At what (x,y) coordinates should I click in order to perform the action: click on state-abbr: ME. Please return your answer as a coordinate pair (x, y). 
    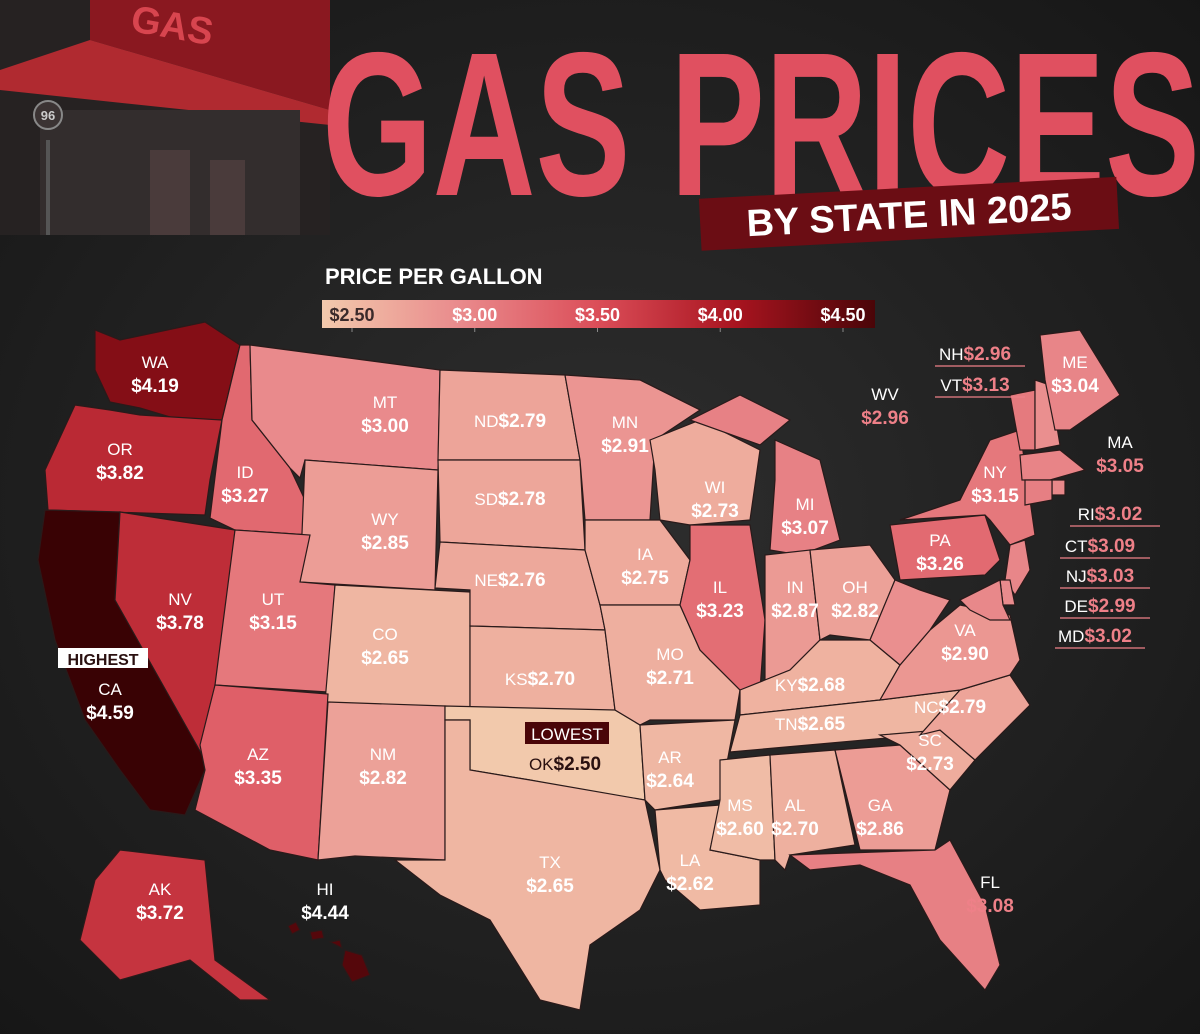
    Looking at the image, I should click on (1075, 362).